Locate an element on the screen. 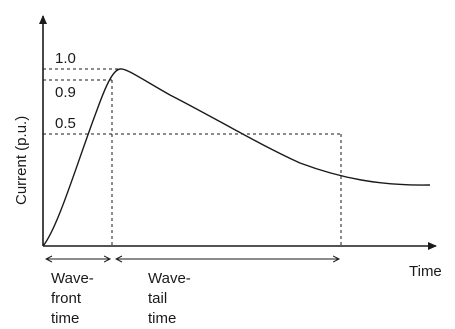 The image size is (455, 329). wavetail-label-line-3: time is located at coordinates (162, 318).